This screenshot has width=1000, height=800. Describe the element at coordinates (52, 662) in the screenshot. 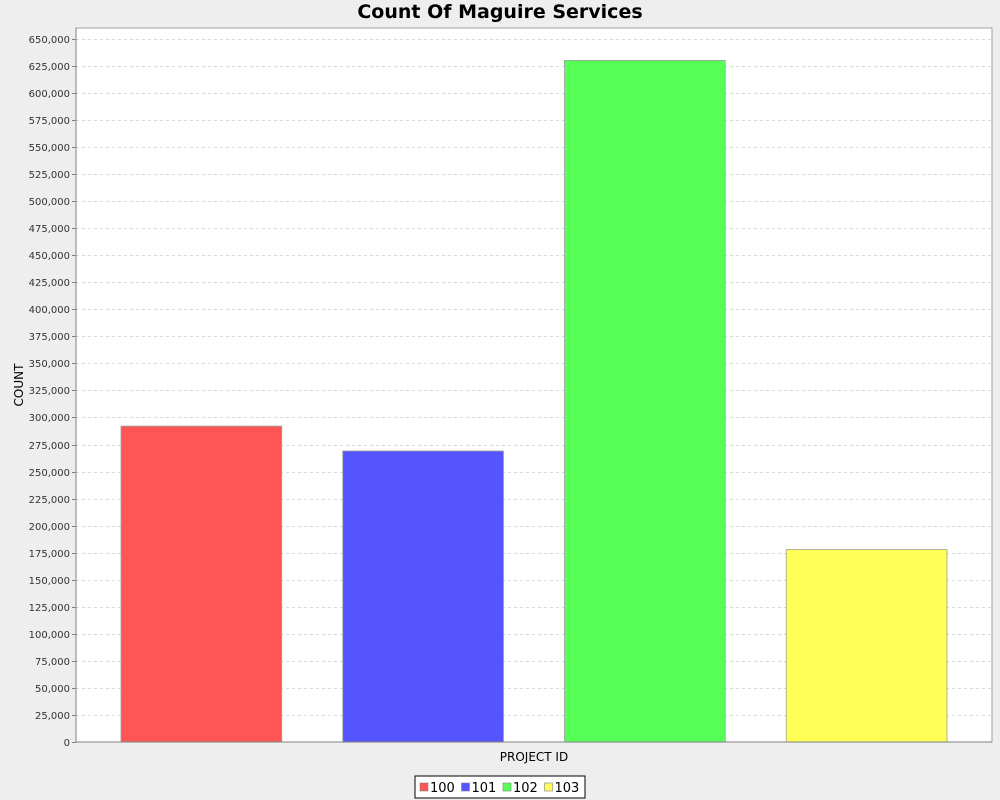

I see `y-tick-label: 75,000` at that location.